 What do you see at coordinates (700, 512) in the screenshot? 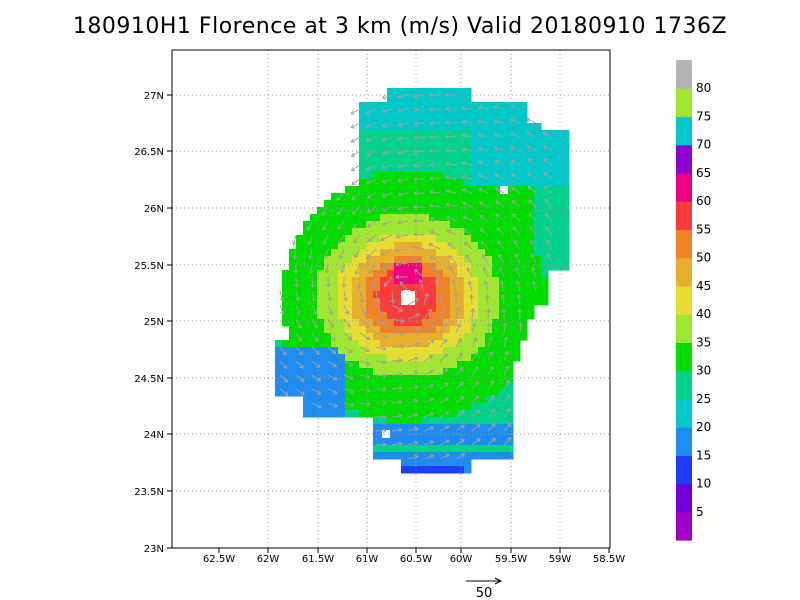
I see `colorbar-label: 5` at bounding box center [700, 512].